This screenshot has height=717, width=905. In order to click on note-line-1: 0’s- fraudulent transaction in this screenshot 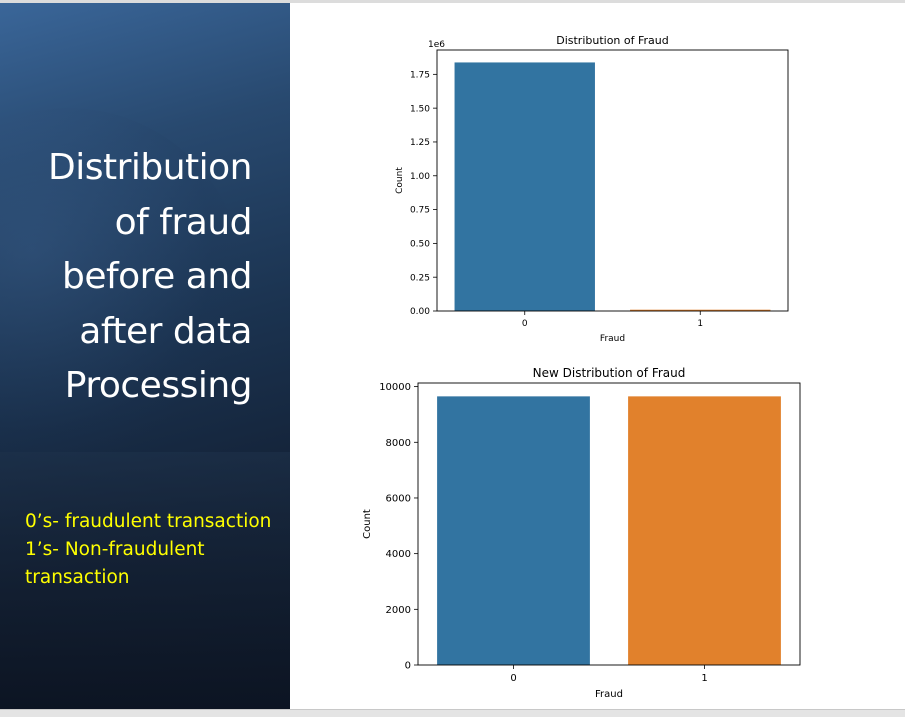, I will do `click(148, 521)`.